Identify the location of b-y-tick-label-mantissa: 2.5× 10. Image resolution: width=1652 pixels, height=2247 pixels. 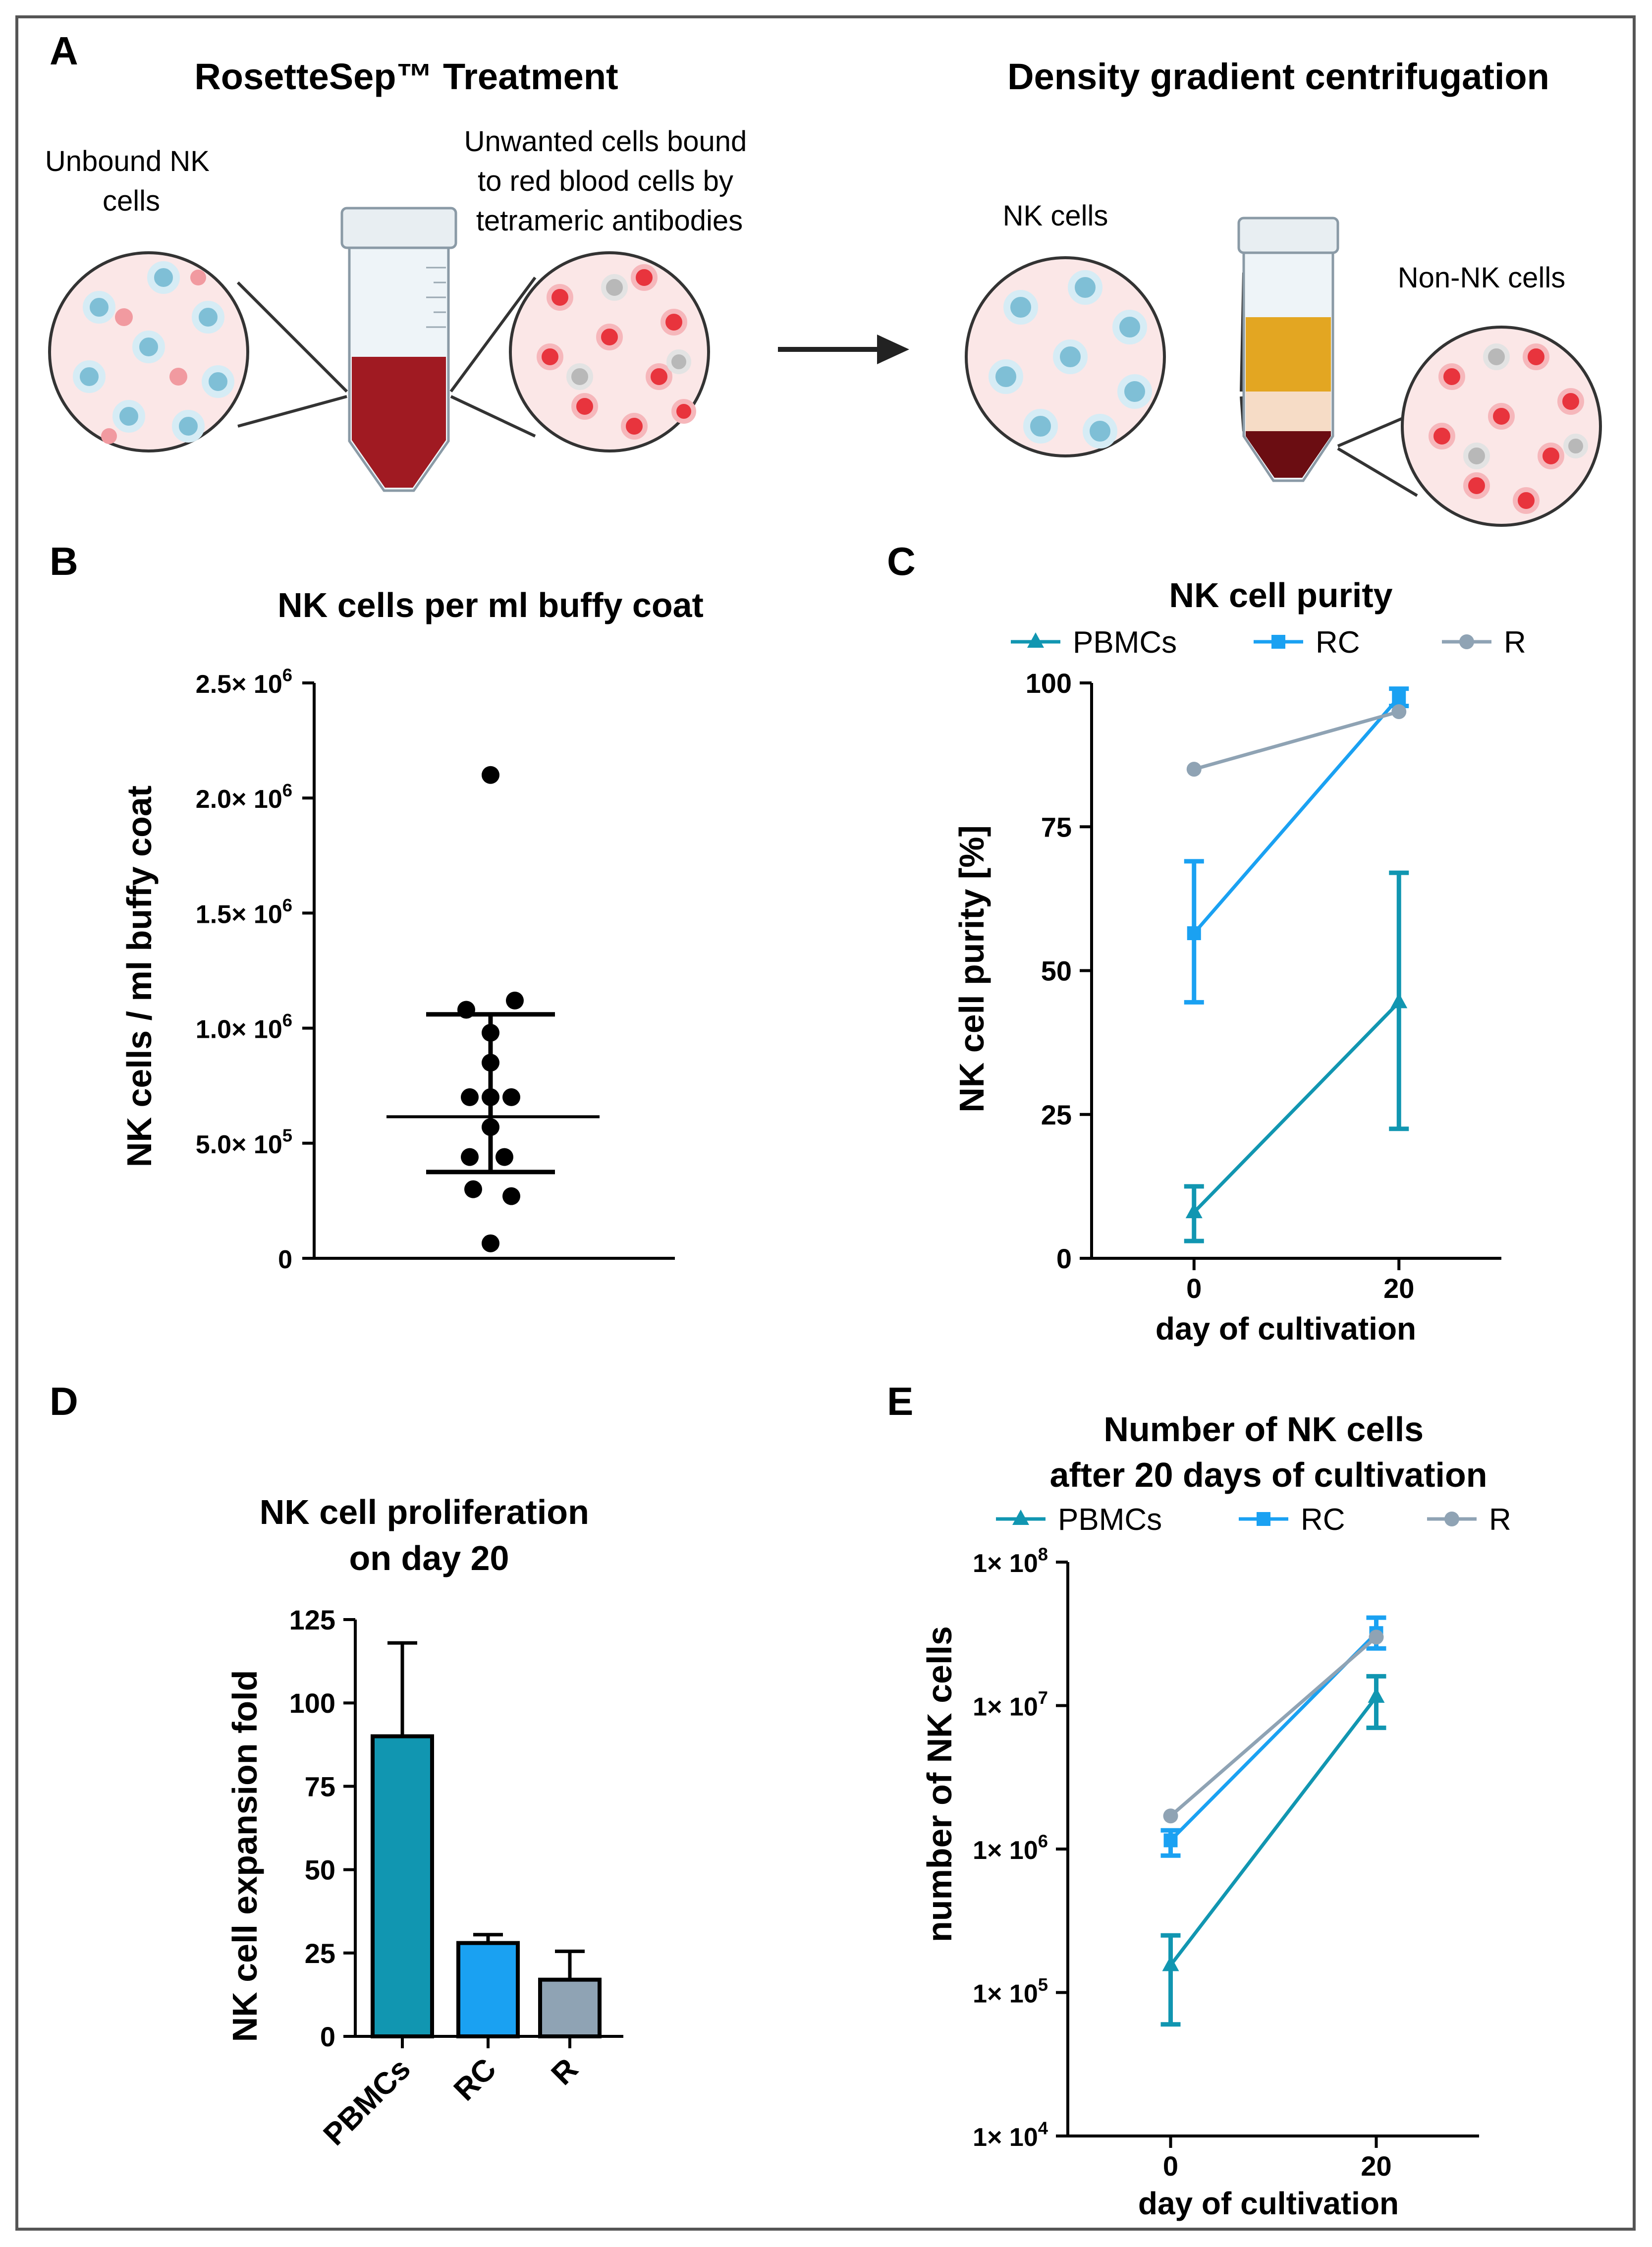
(239, 684).